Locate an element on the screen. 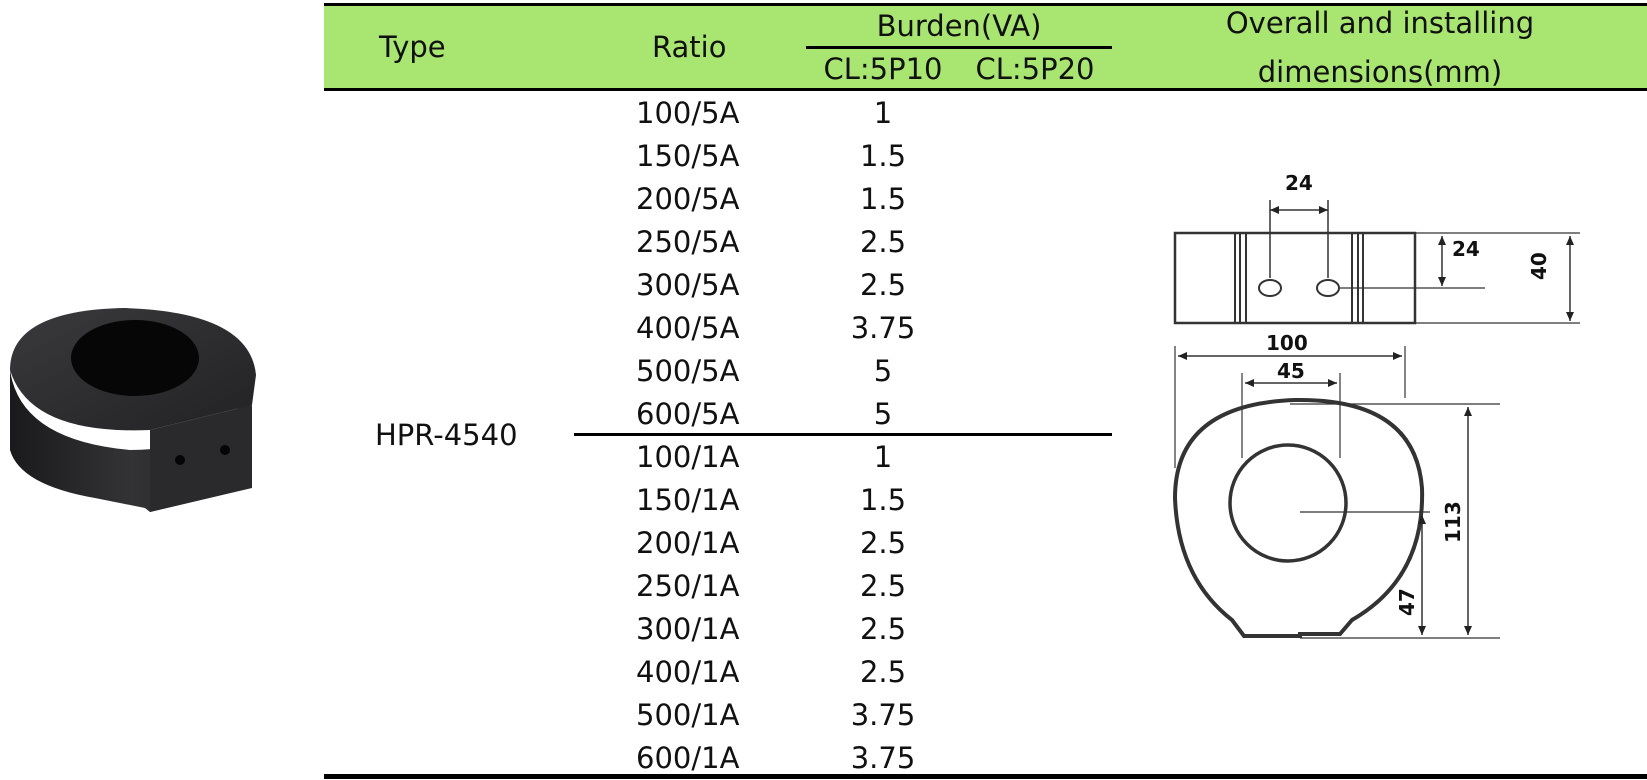 Image resolution: width=1647 pixels, height=780 pixels. table-top-rule is located at coordinates (985, 5).